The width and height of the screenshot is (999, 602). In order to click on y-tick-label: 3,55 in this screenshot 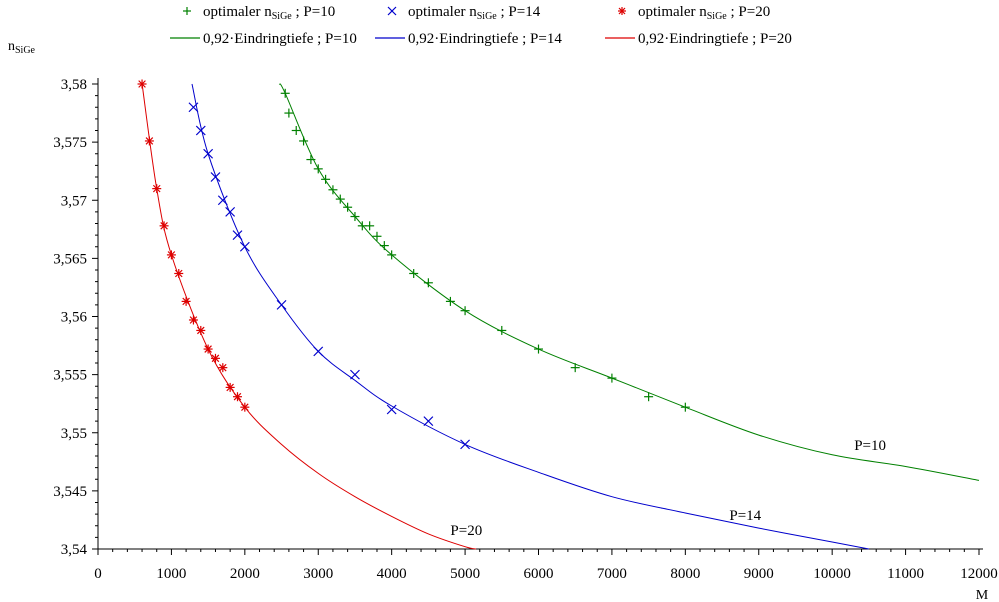, I will do `click(74, 434)`.